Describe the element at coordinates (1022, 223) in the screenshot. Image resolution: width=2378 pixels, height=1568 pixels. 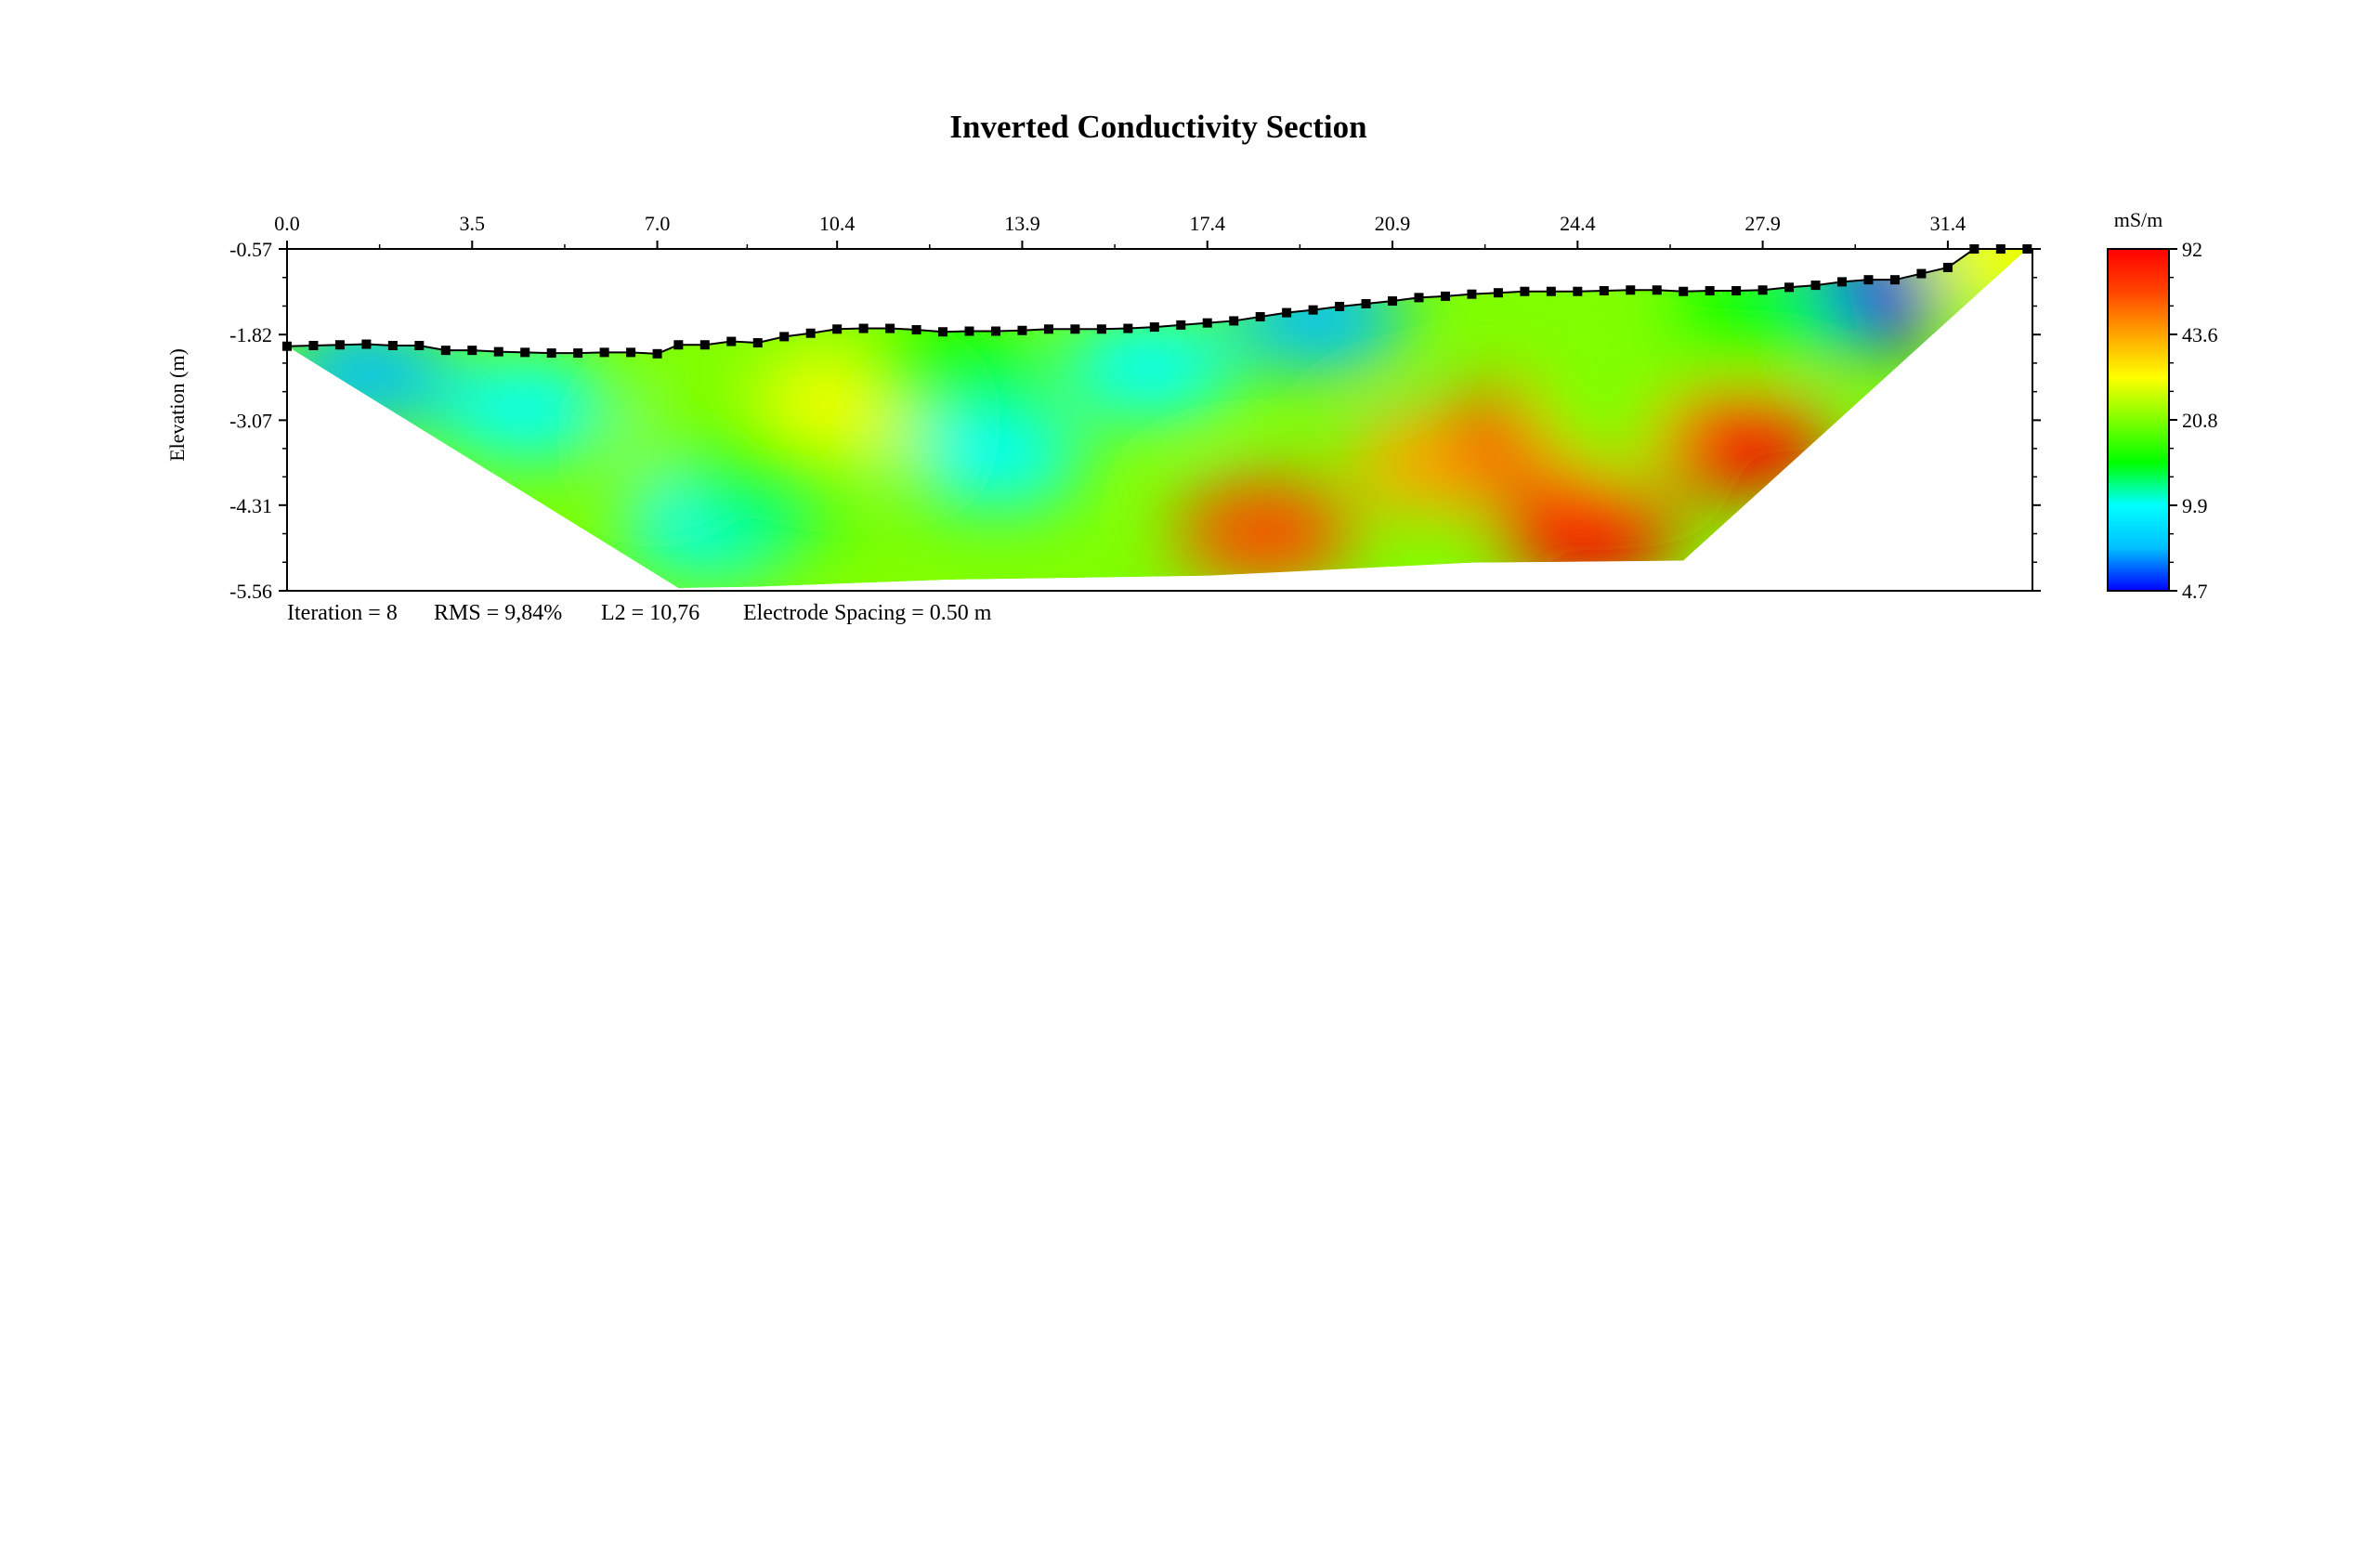
I see `x-tick-label: 13.9` at that location.